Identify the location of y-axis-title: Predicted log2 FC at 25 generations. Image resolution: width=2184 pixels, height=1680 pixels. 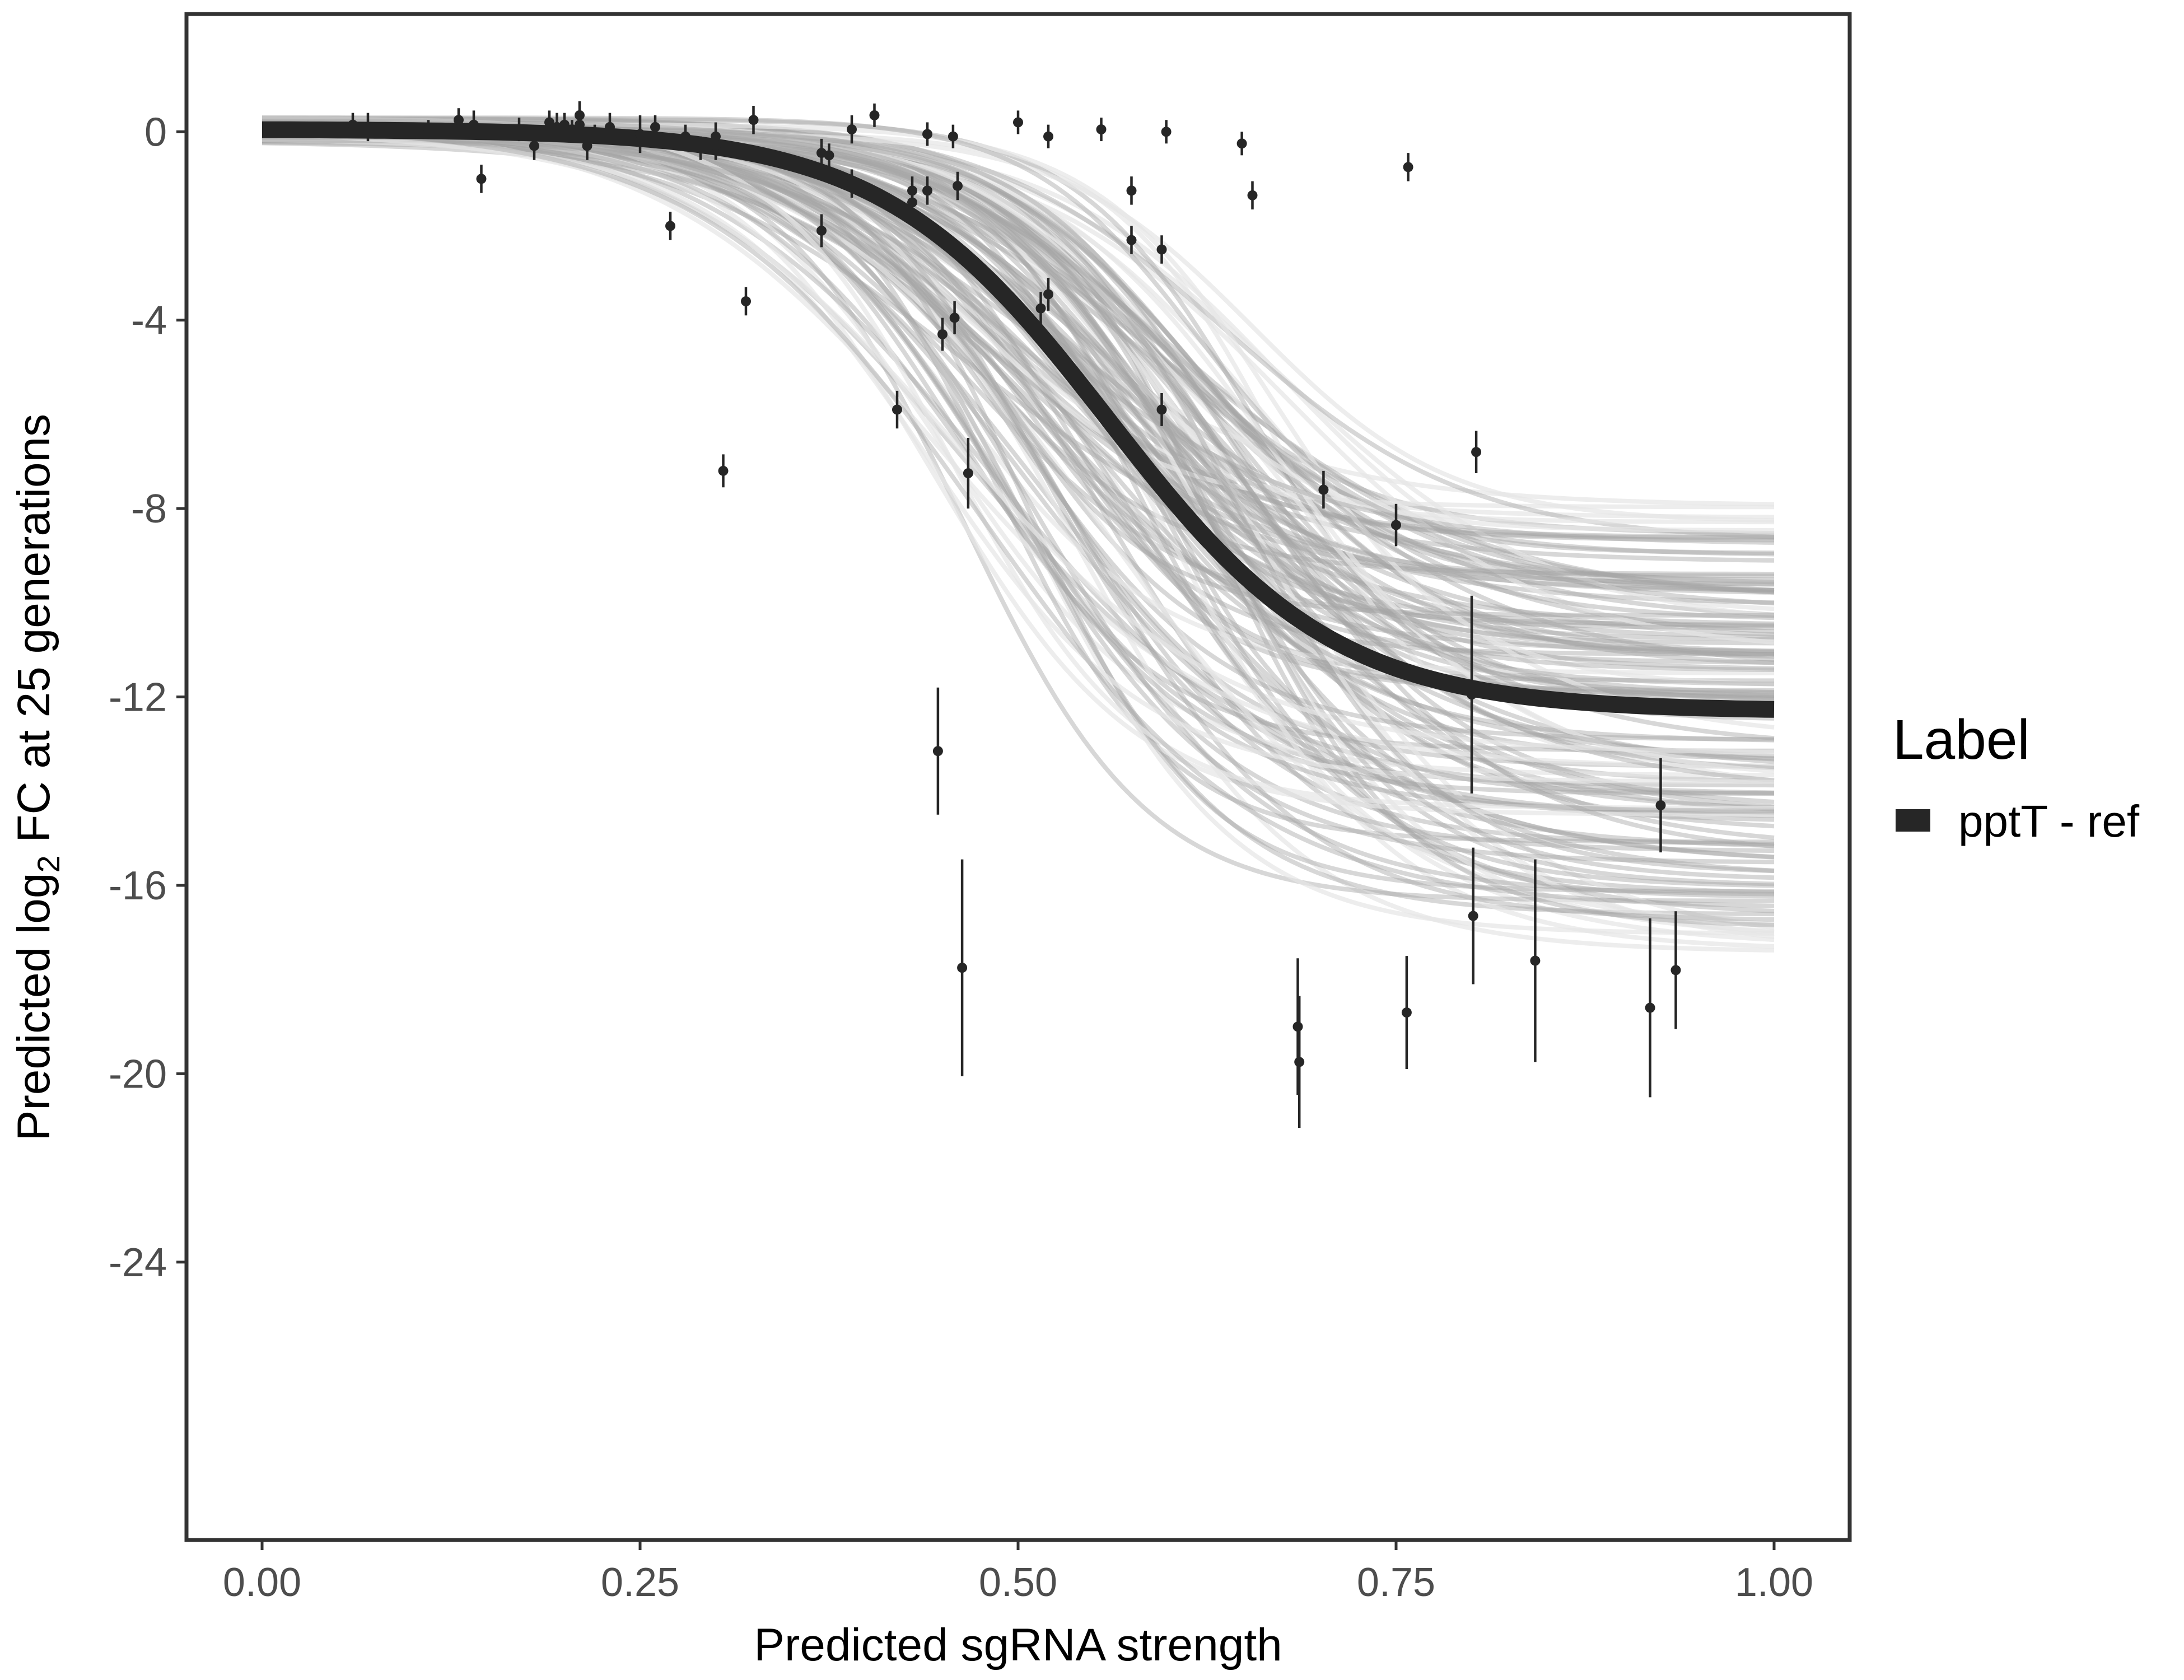
(37, 777).